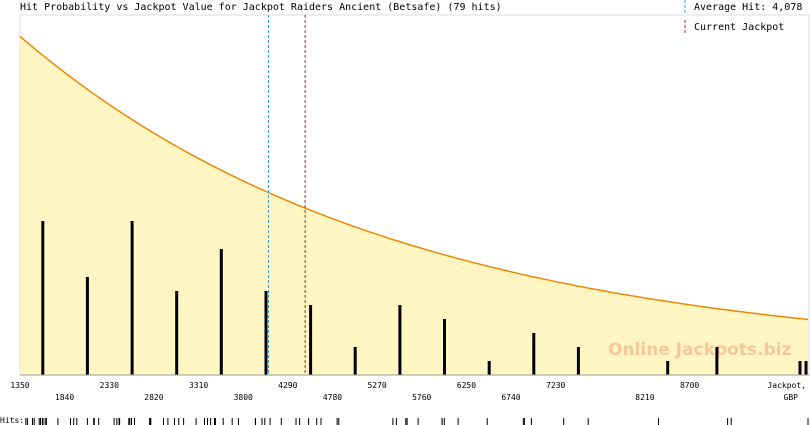 Image resolution: width=810 pixels, height=425 pixels. What do you see at coordinates (417, 421) in the screenshot?
I see `hits-rug` at bounding box center [417, 421].